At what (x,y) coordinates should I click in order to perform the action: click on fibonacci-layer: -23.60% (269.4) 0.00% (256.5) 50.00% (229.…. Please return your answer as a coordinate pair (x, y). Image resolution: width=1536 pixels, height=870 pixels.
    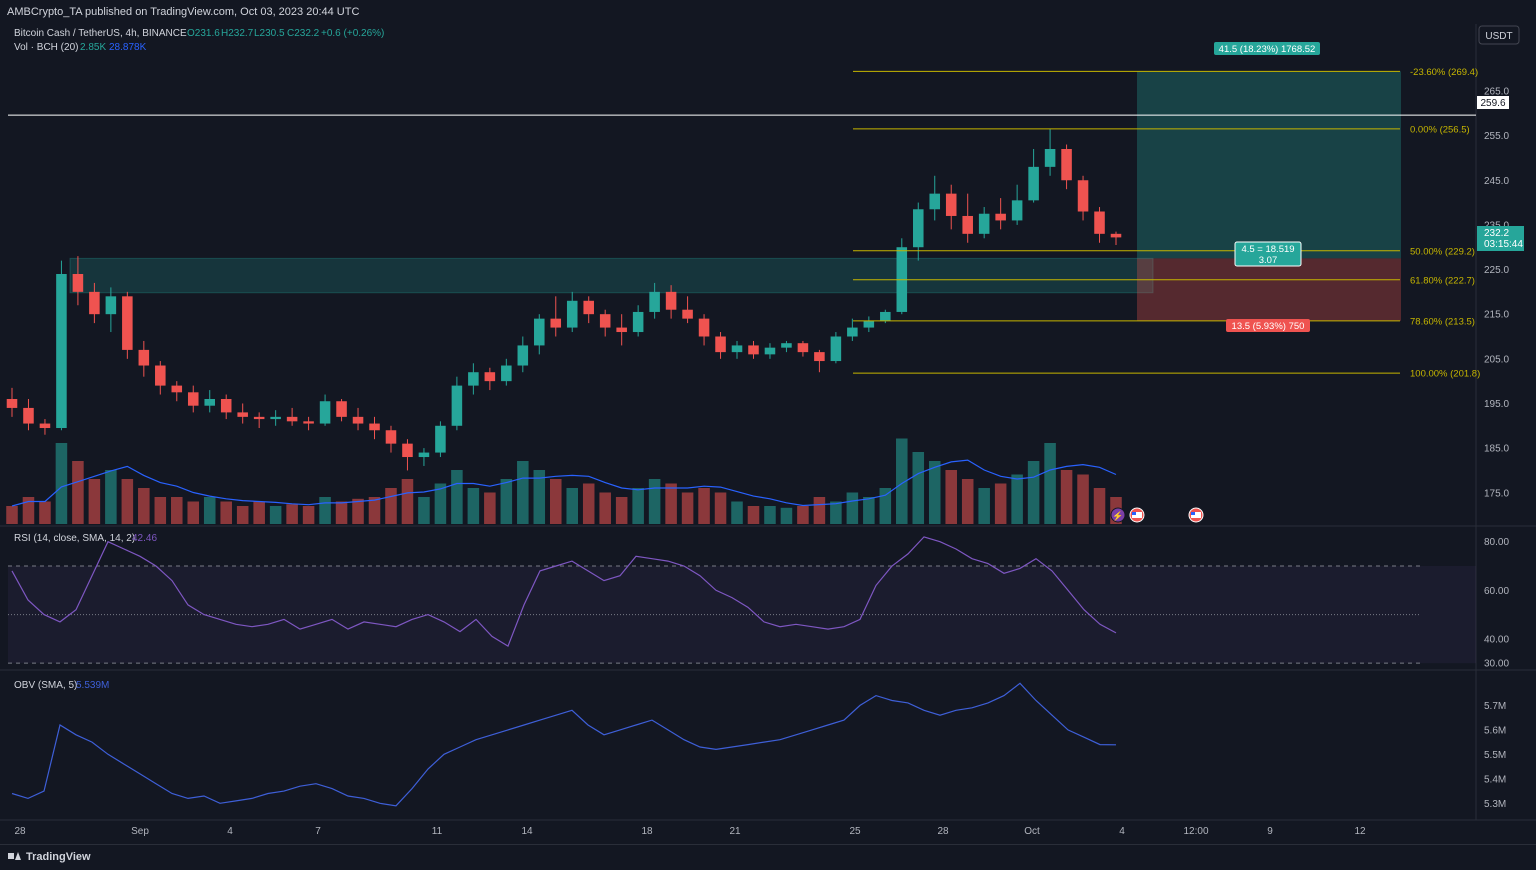
    Looking at the image, I should click on (1166, 223).